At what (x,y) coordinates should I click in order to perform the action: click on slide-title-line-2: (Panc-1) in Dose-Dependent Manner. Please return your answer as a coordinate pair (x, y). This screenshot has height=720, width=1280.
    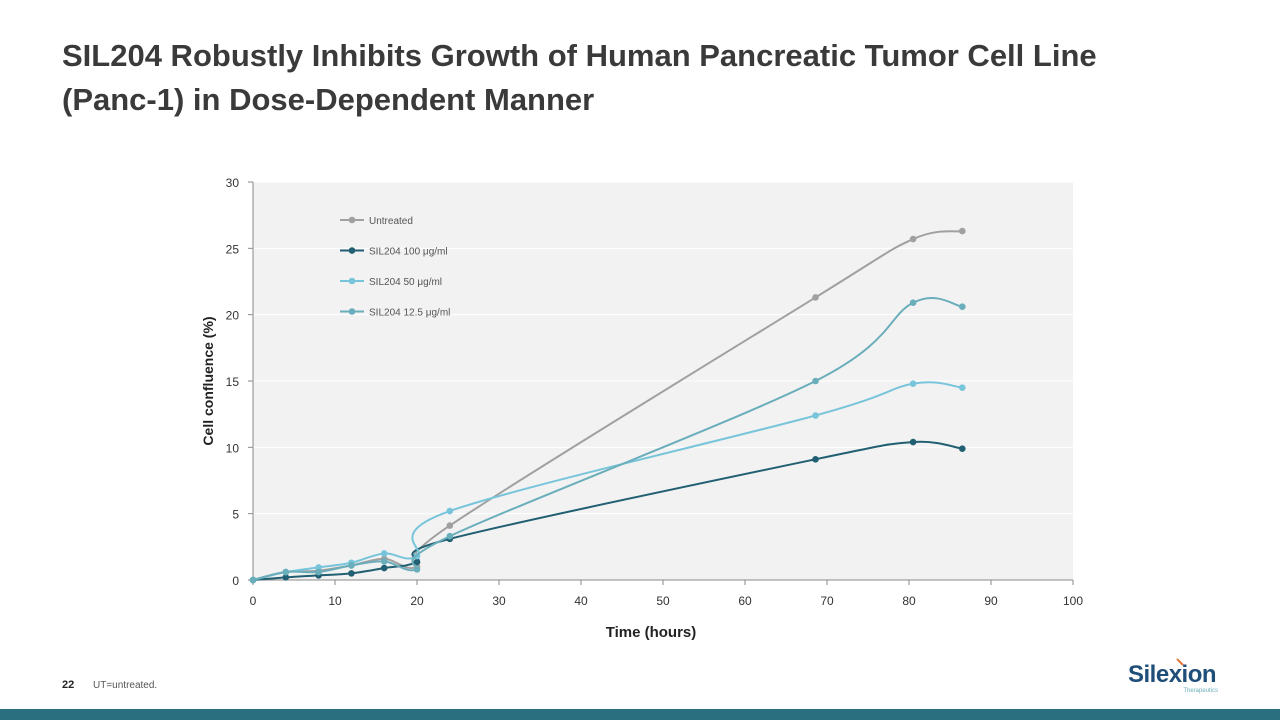
    Looking at the image, I should click on (328, 99).